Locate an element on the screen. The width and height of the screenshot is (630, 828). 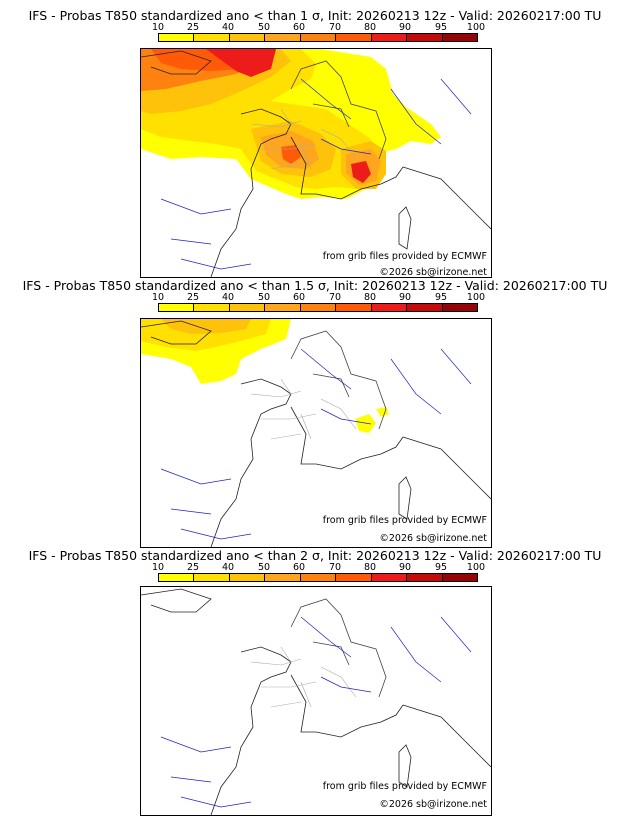
prob-area-70b is located at coordinates (291, 154).